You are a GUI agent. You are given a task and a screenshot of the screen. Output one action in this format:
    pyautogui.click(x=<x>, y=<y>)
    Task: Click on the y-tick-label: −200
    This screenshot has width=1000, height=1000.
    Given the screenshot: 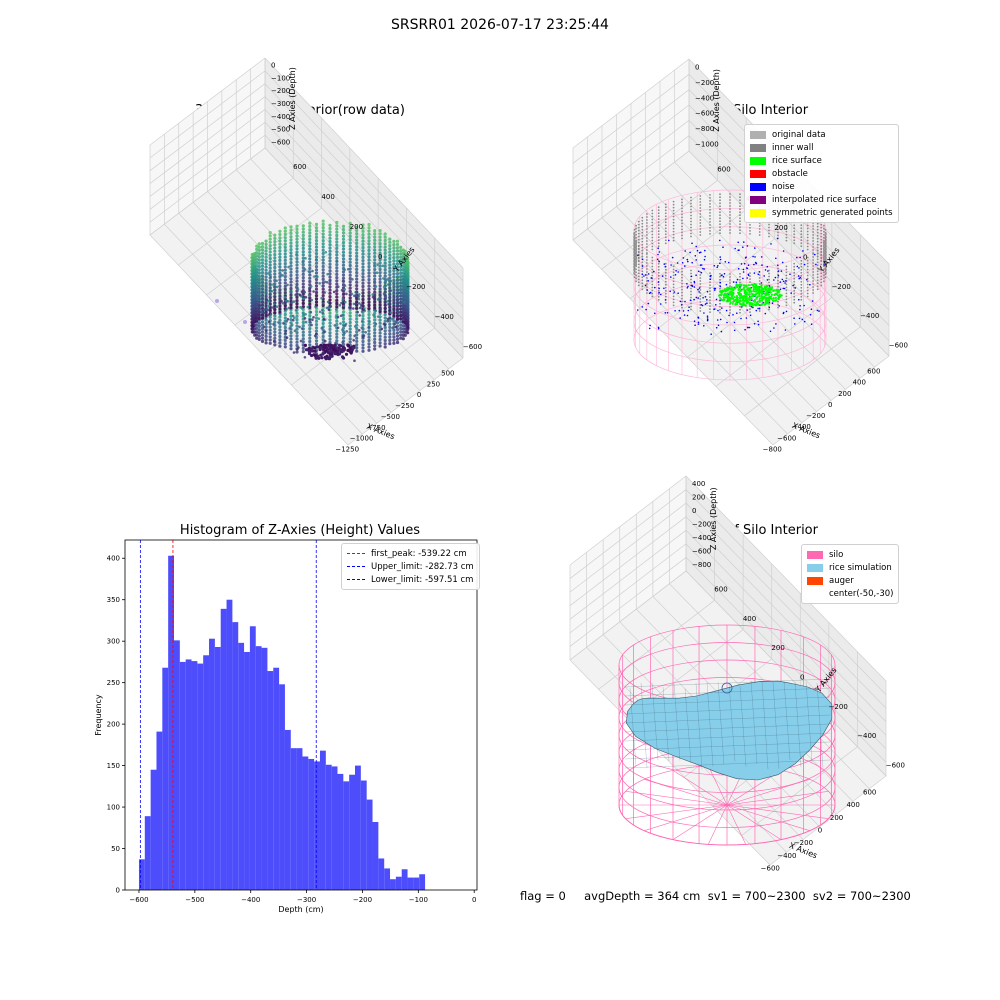 What is the action you would take?
    pyautogui.click(x=838, y=707)
    